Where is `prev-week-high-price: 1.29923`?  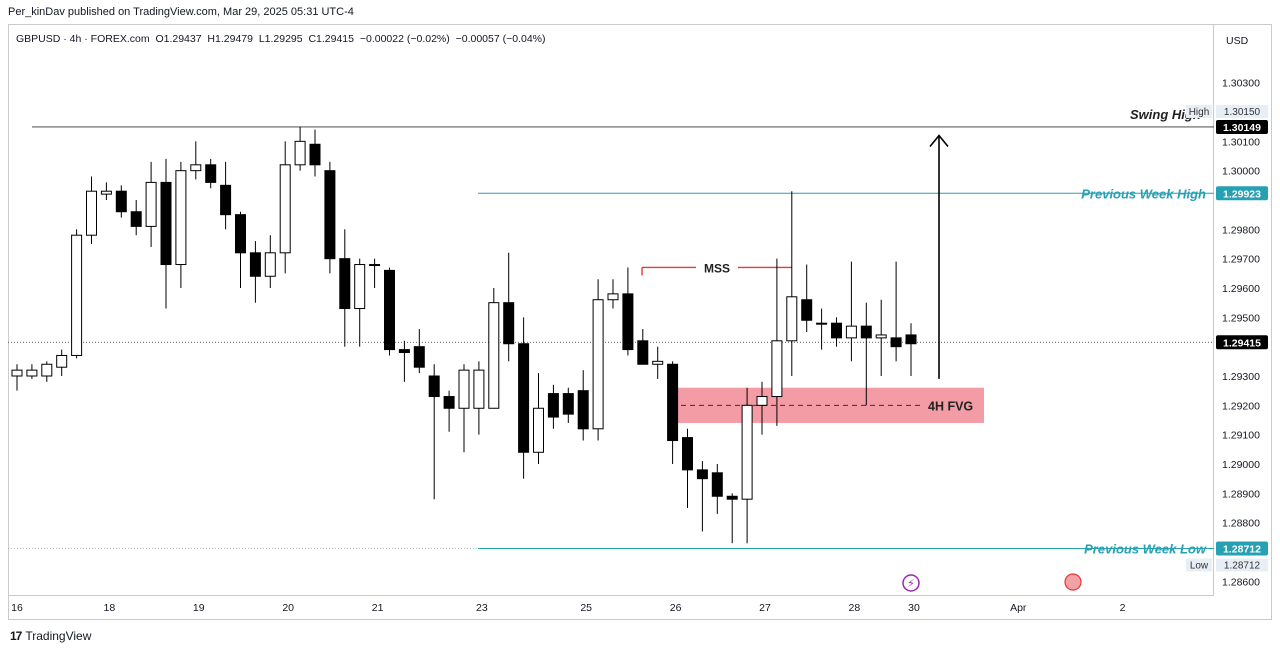 prev-week-high-price: 1.29923 is located at coordinates (1242, 194).